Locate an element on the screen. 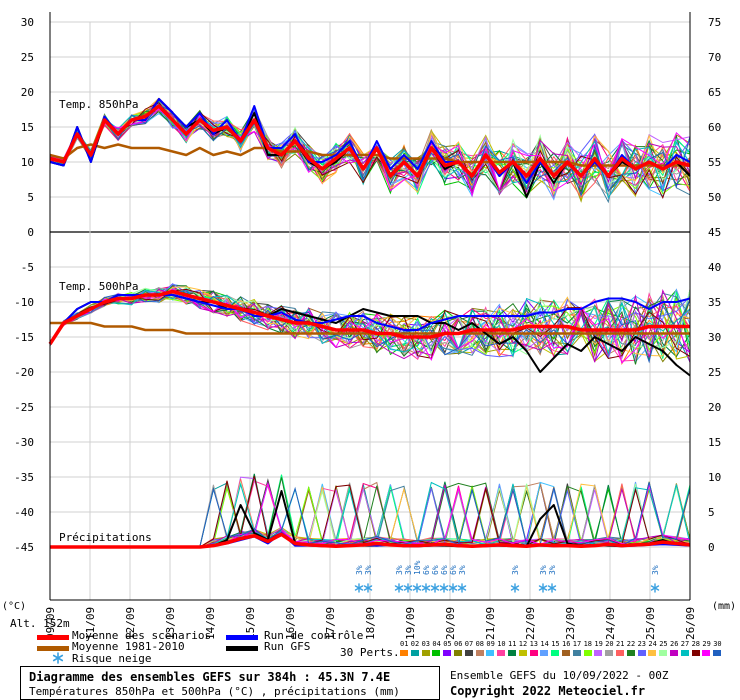 Image resolution: width=740 pixels, height=700 pixels. date-label: 25/09 is located at coordinates (650, 623).